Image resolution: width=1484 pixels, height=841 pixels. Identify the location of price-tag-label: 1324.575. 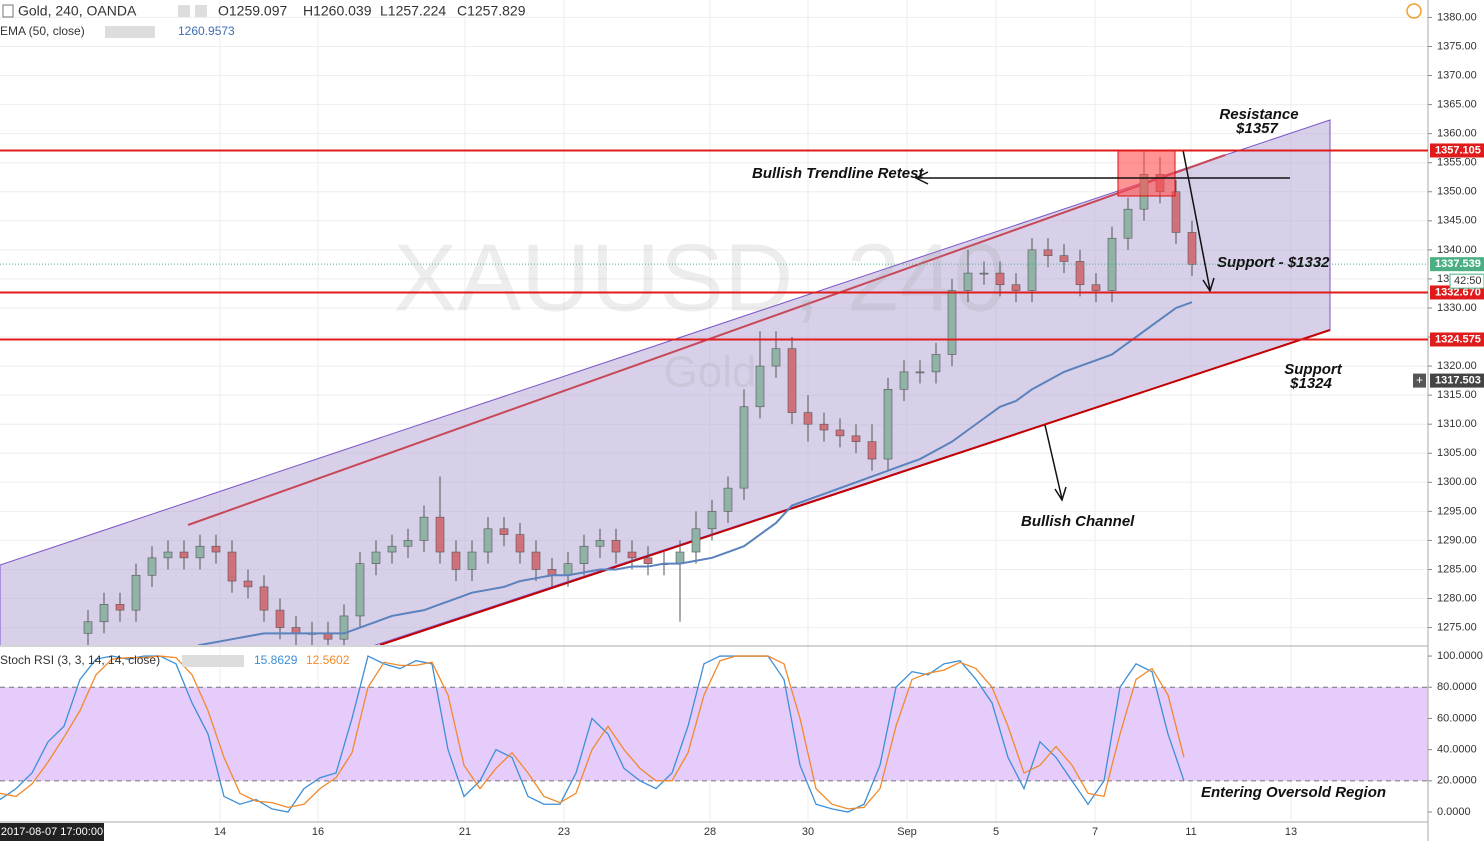
(1458, 339).